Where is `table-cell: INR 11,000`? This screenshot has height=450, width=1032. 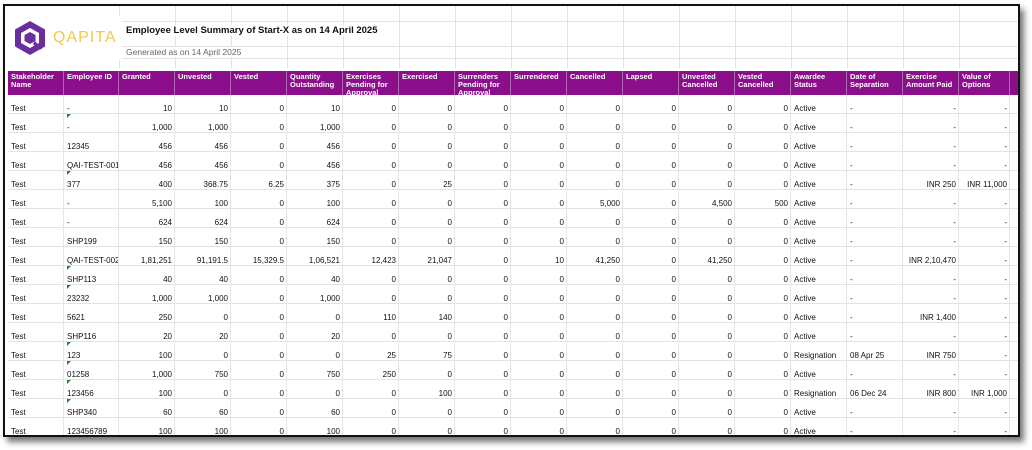
table-cell: INR 11,000 is located at coordinates (984, 180).